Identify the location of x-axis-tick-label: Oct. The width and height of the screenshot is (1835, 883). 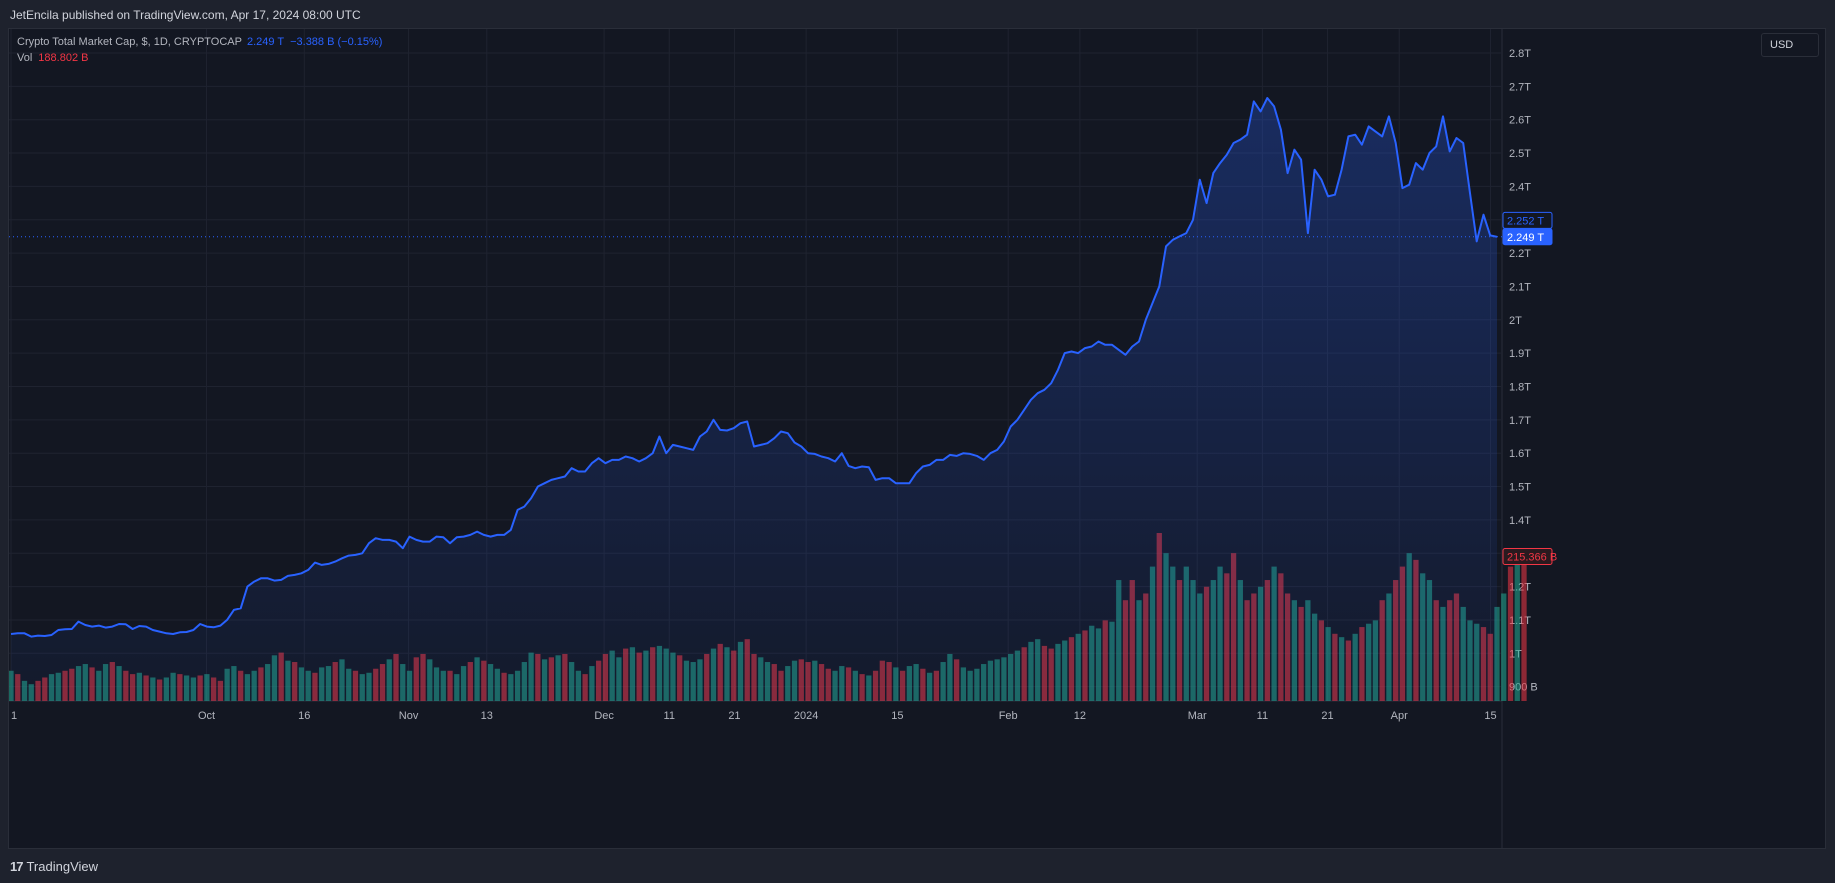
(206, 716).